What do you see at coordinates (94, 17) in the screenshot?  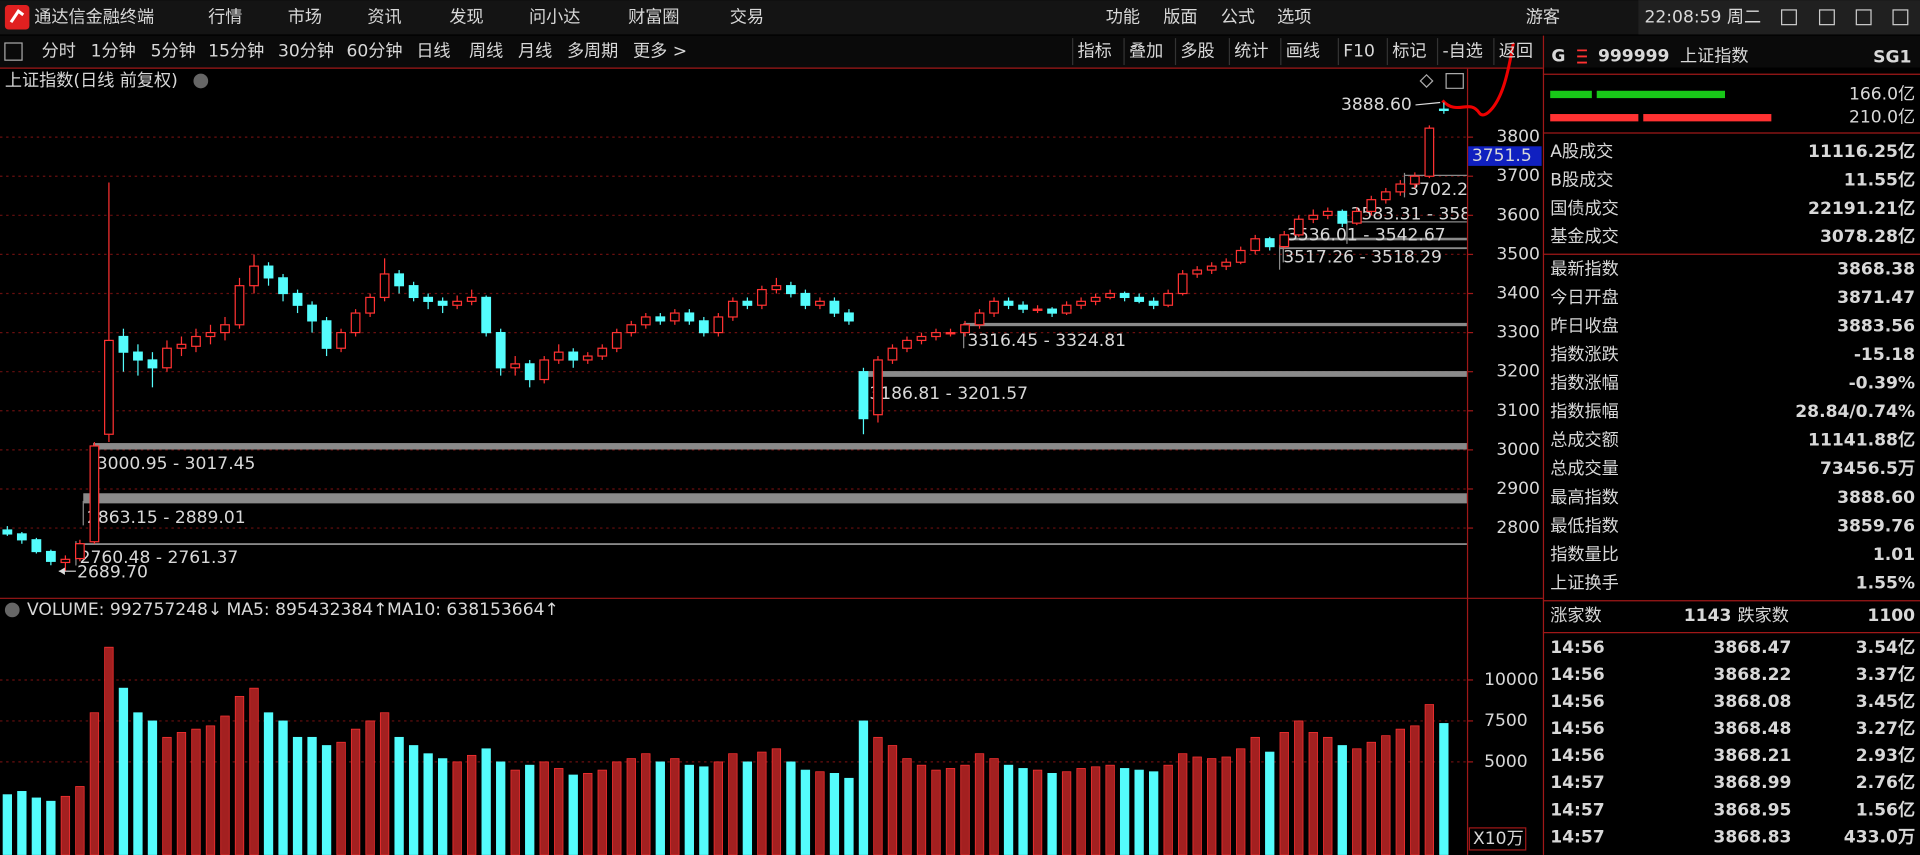 I see `app-title: 通达信金融终端` at bounding box center [94, 17].